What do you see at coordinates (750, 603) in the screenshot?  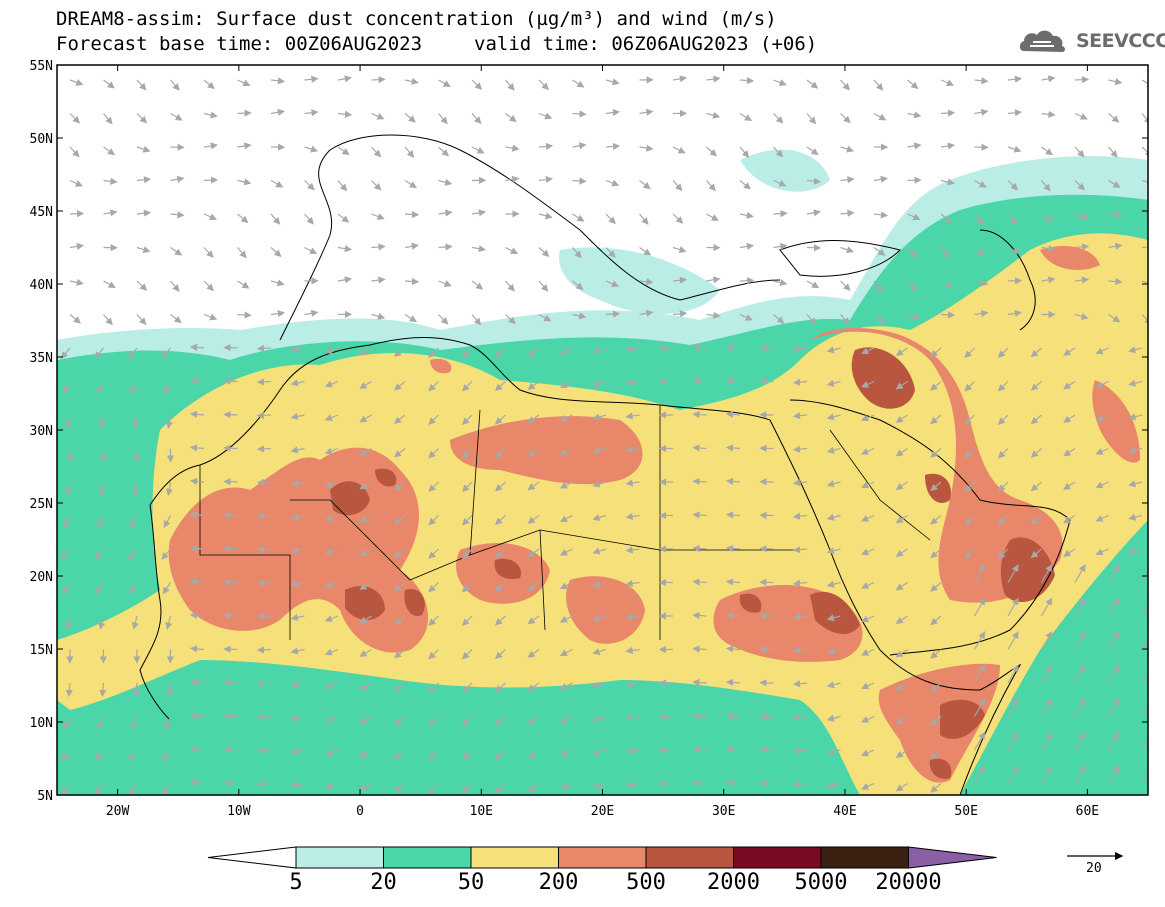 I see `contour-500-2000` at bounding box center [750, 603].